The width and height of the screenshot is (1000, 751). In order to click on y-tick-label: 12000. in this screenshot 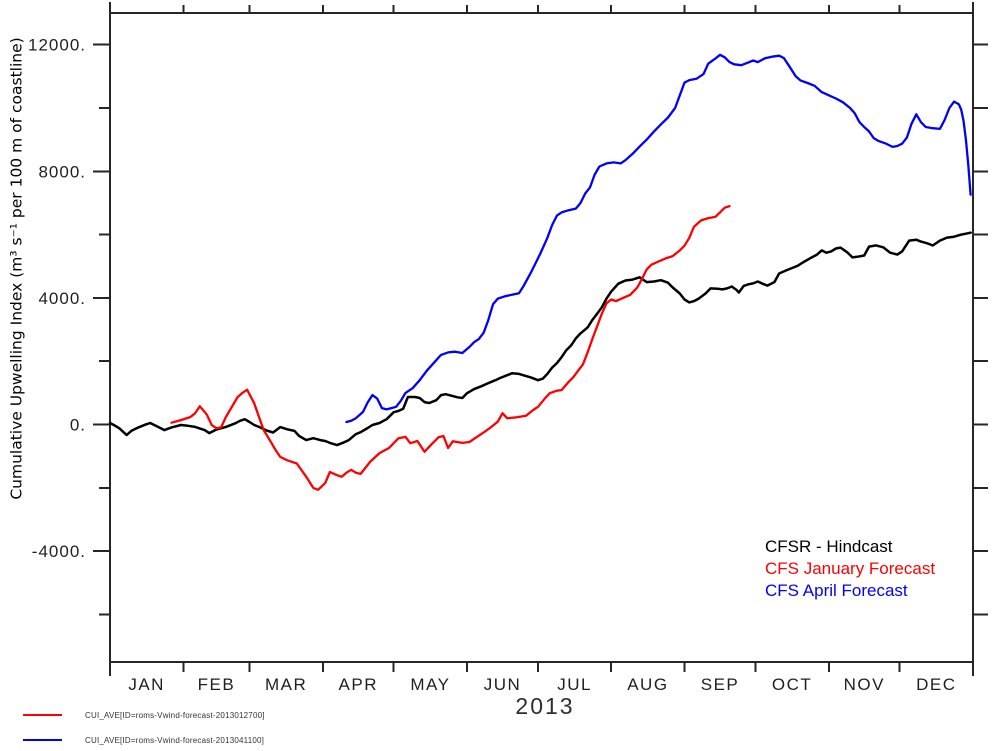, I will do `click(57, 45)`.